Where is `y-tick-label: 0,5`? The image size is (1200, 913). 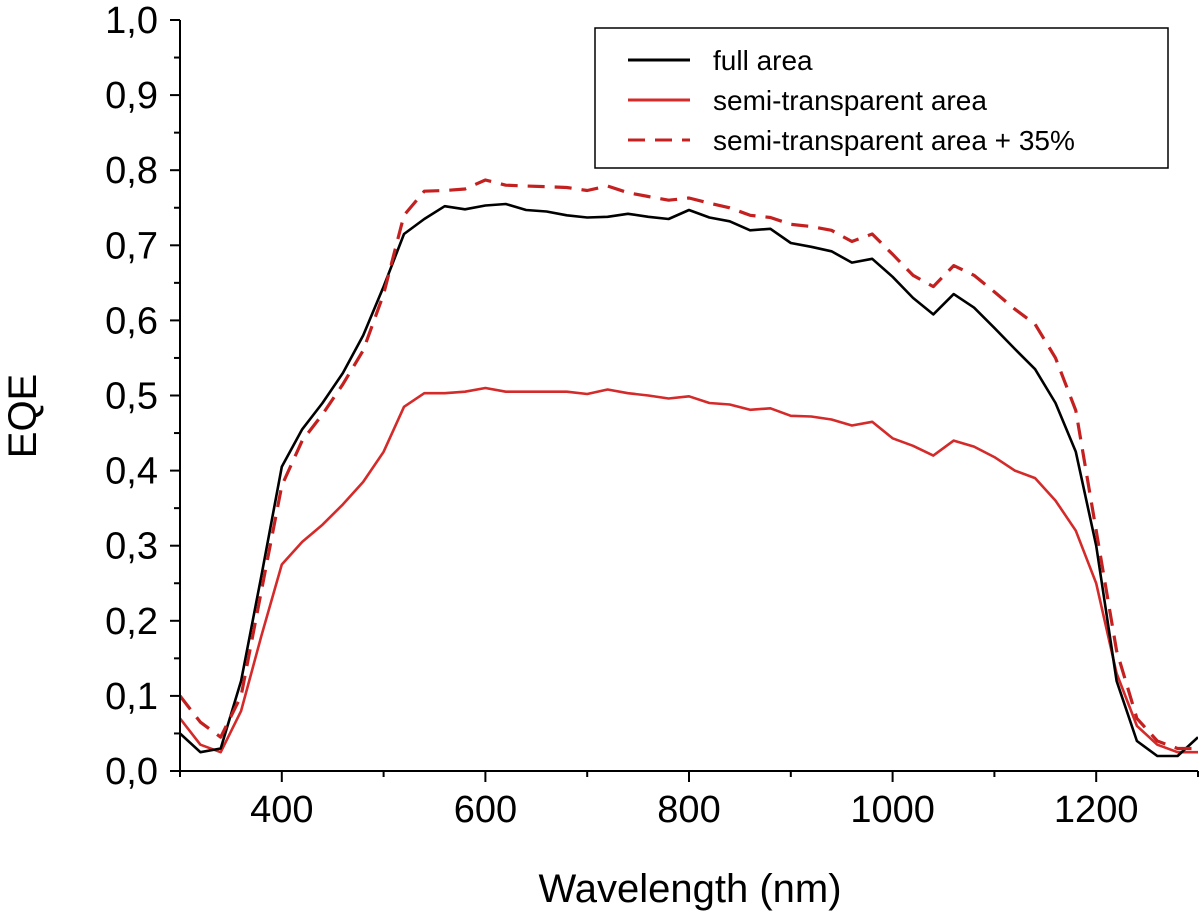 y-tick-label: 0,5 is located at coordinates (131, 397).